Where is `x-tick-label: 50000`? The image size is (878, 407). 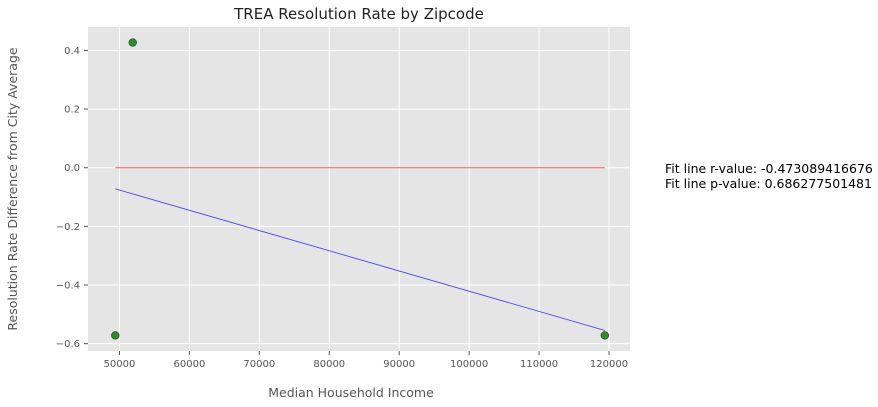
x-tick-label: 50000 is located at coordinates (120, 364).